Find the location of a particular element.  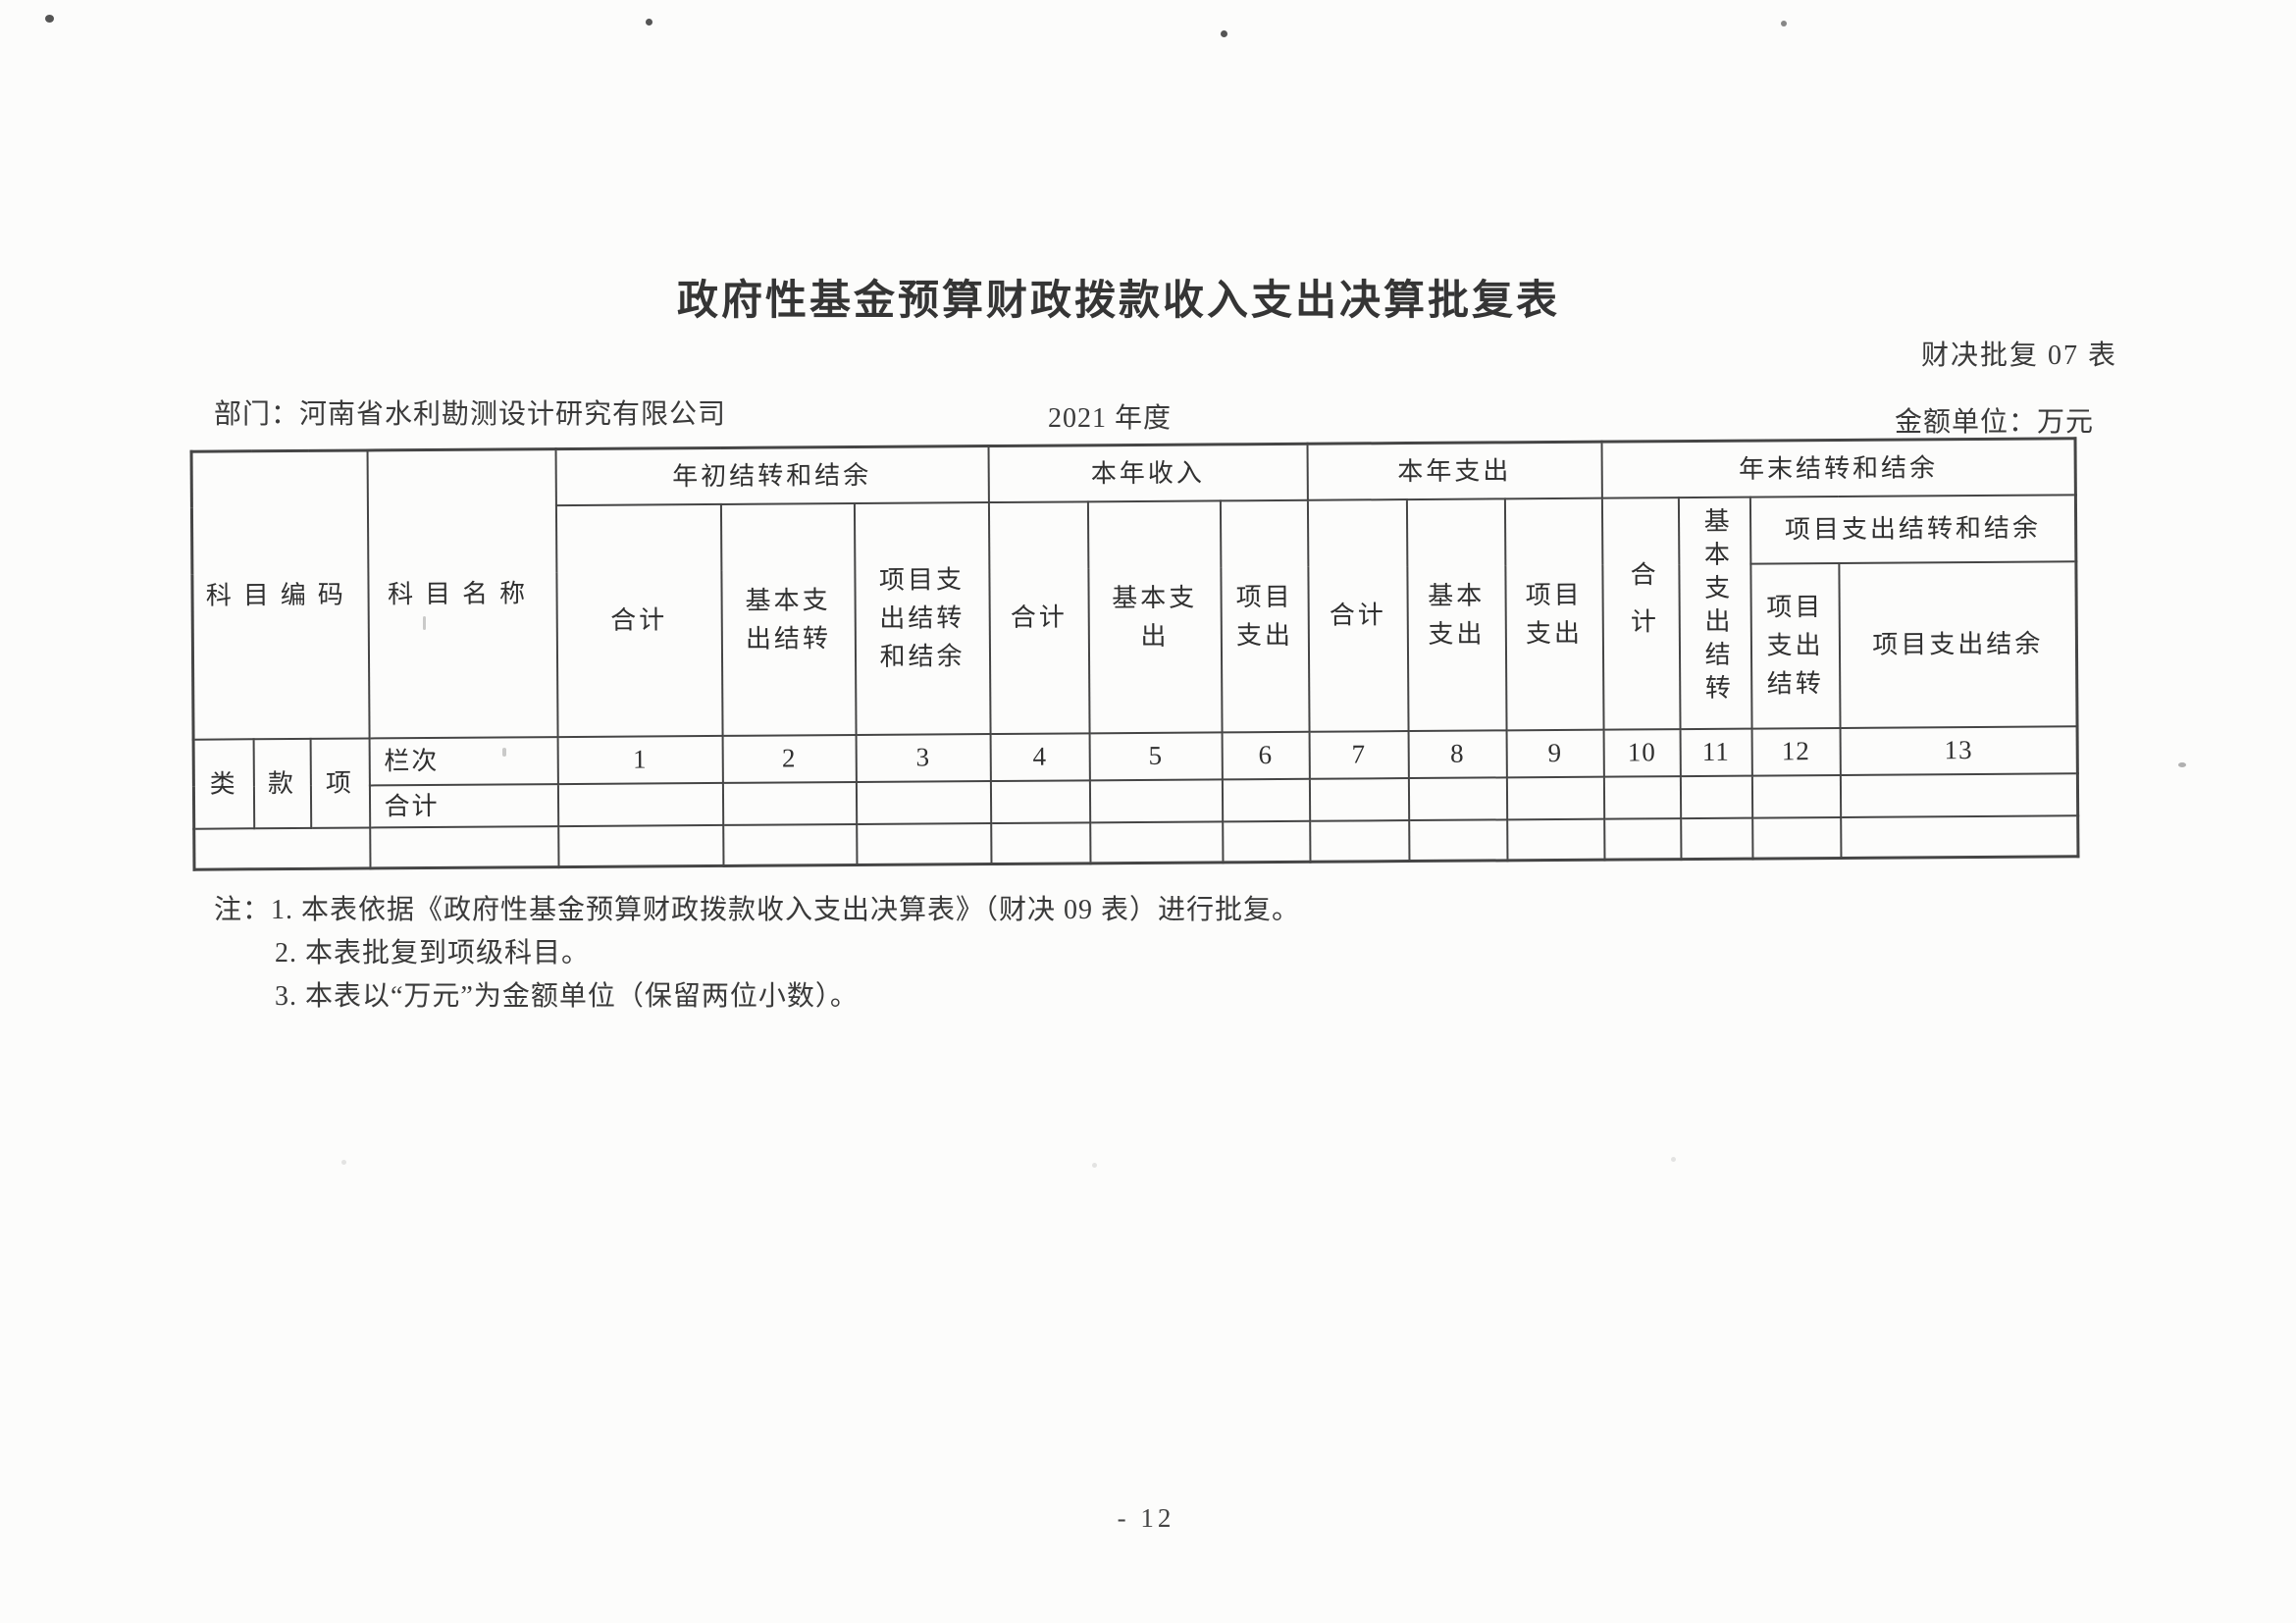

column-index-2: 2 is located at coordinates (789, 758).